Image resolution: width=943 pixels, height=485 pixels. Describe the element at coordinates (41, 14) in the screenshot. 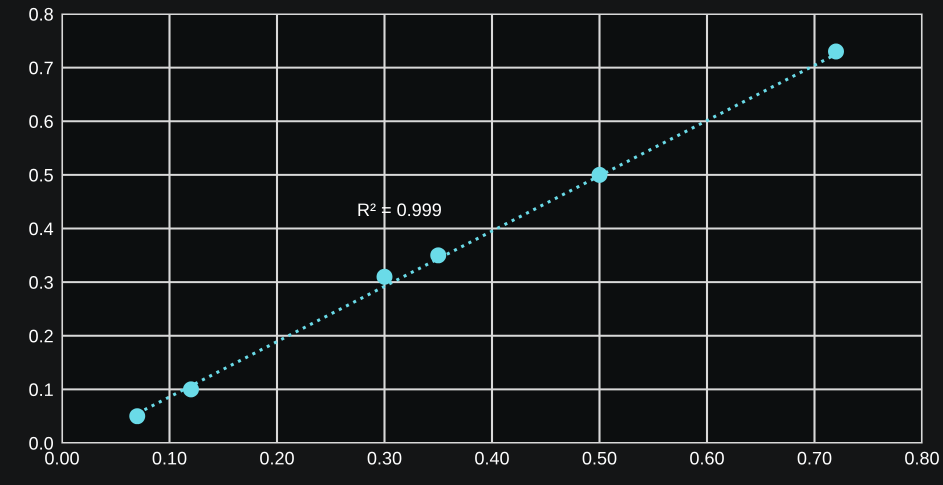

I see `y-tick-label: 0.8` at that location.